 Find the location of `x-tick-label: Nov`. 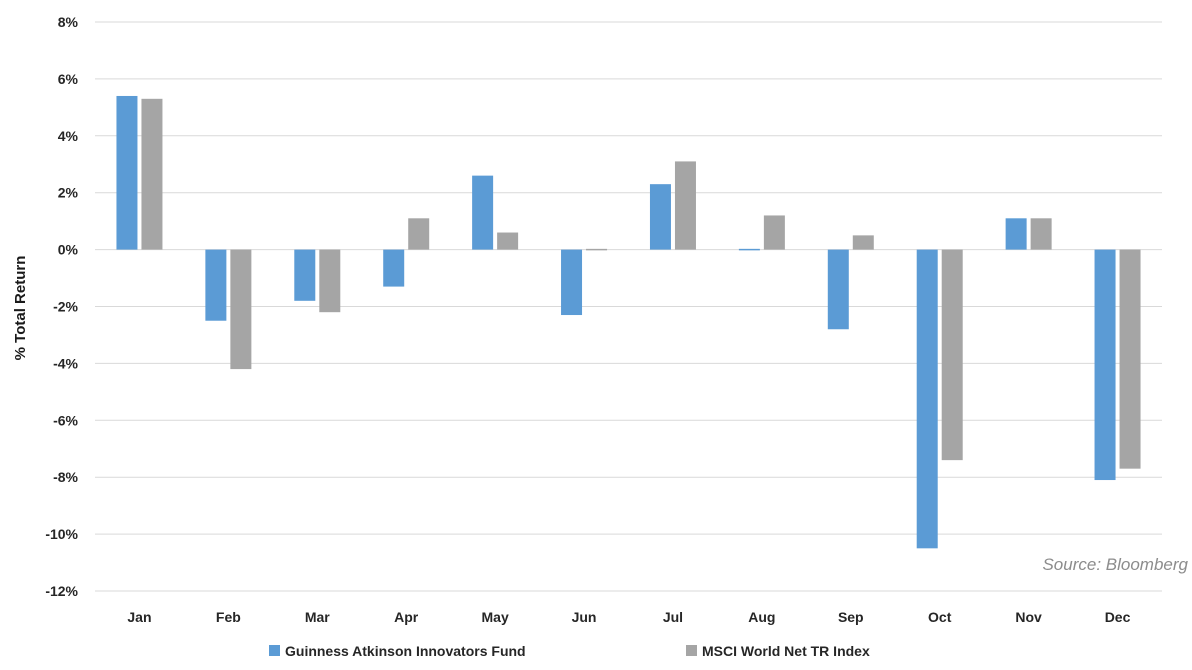

x-tick-label: Nov is located at coordinates (1028, 617).